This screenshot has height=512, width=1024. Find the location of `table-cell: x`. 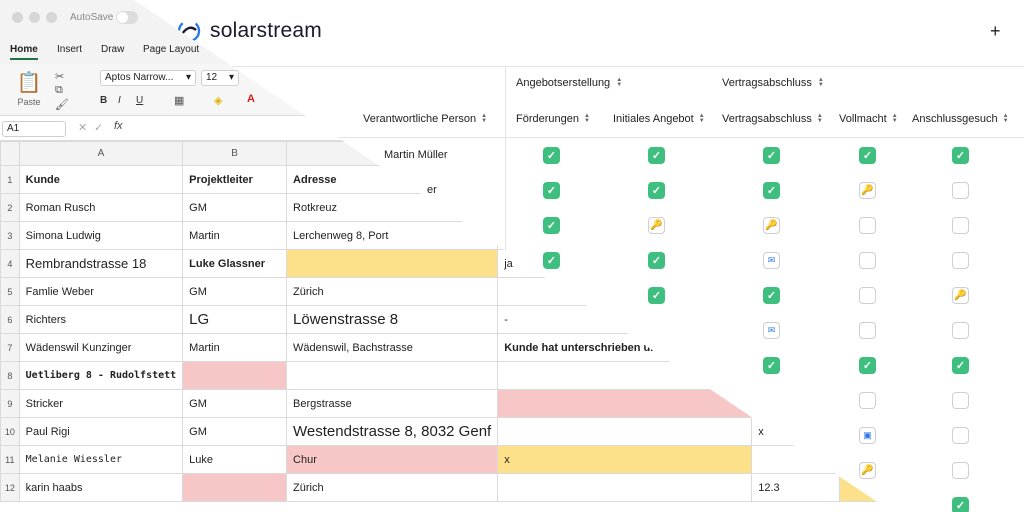

table-cell: x is located at coordinates (625, 459).